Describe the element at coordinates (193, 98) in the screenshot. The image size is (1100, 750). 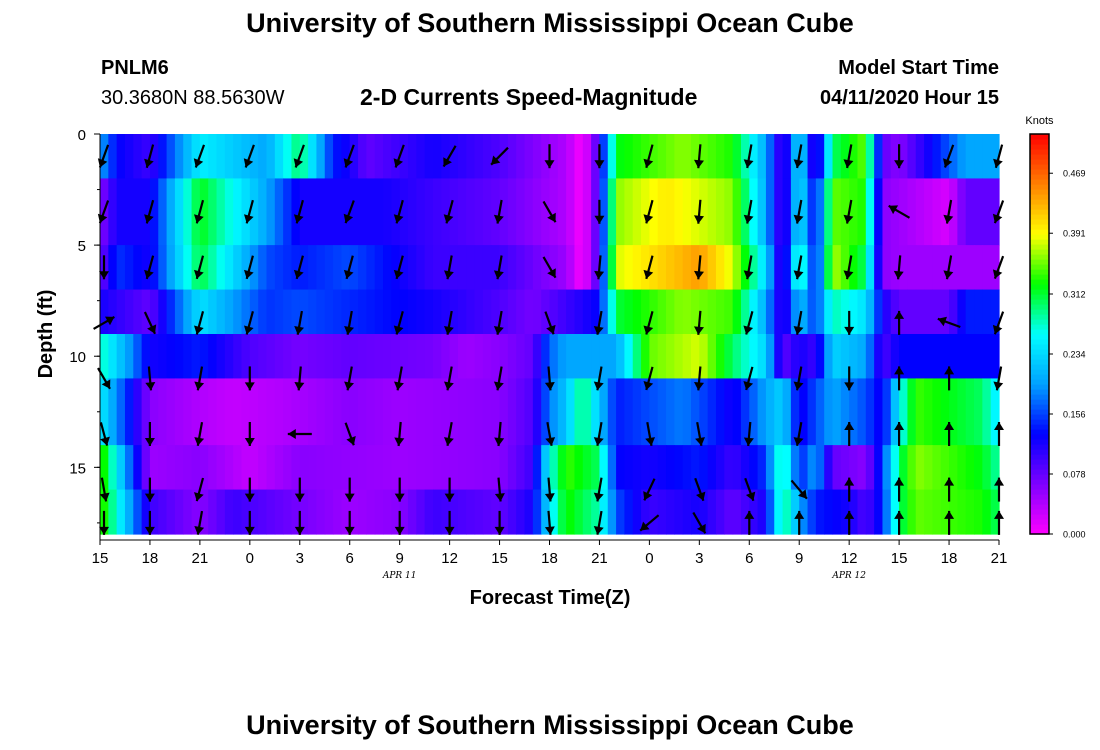
I see `station-location: 30.3680N 88.5630W` at that location.